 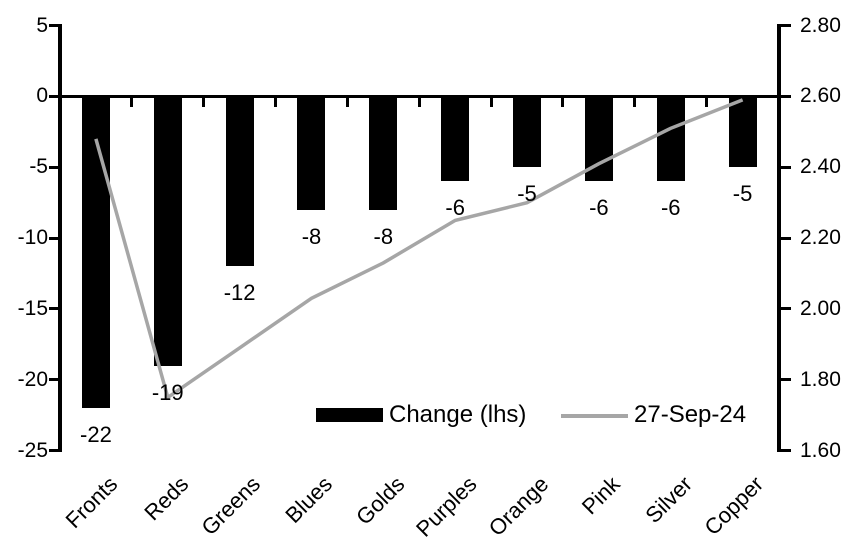 I want to click on right-axis-tick-label: 2.40, so click(x=820, y=167).